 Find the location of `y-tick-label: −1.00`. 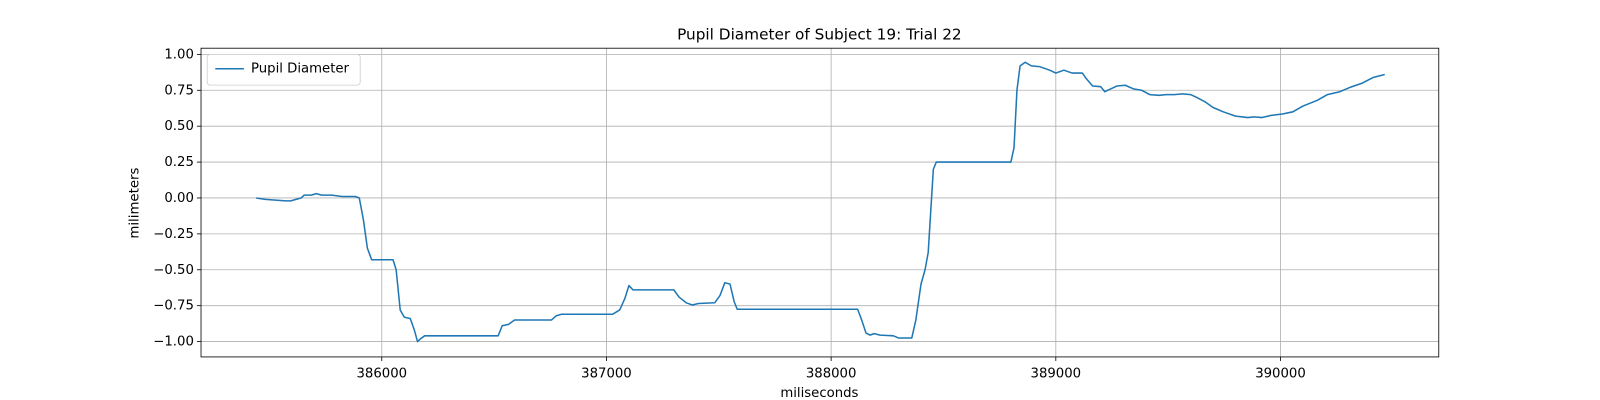

y-tick-label: −1.00 is located at coordinates (173, 342).